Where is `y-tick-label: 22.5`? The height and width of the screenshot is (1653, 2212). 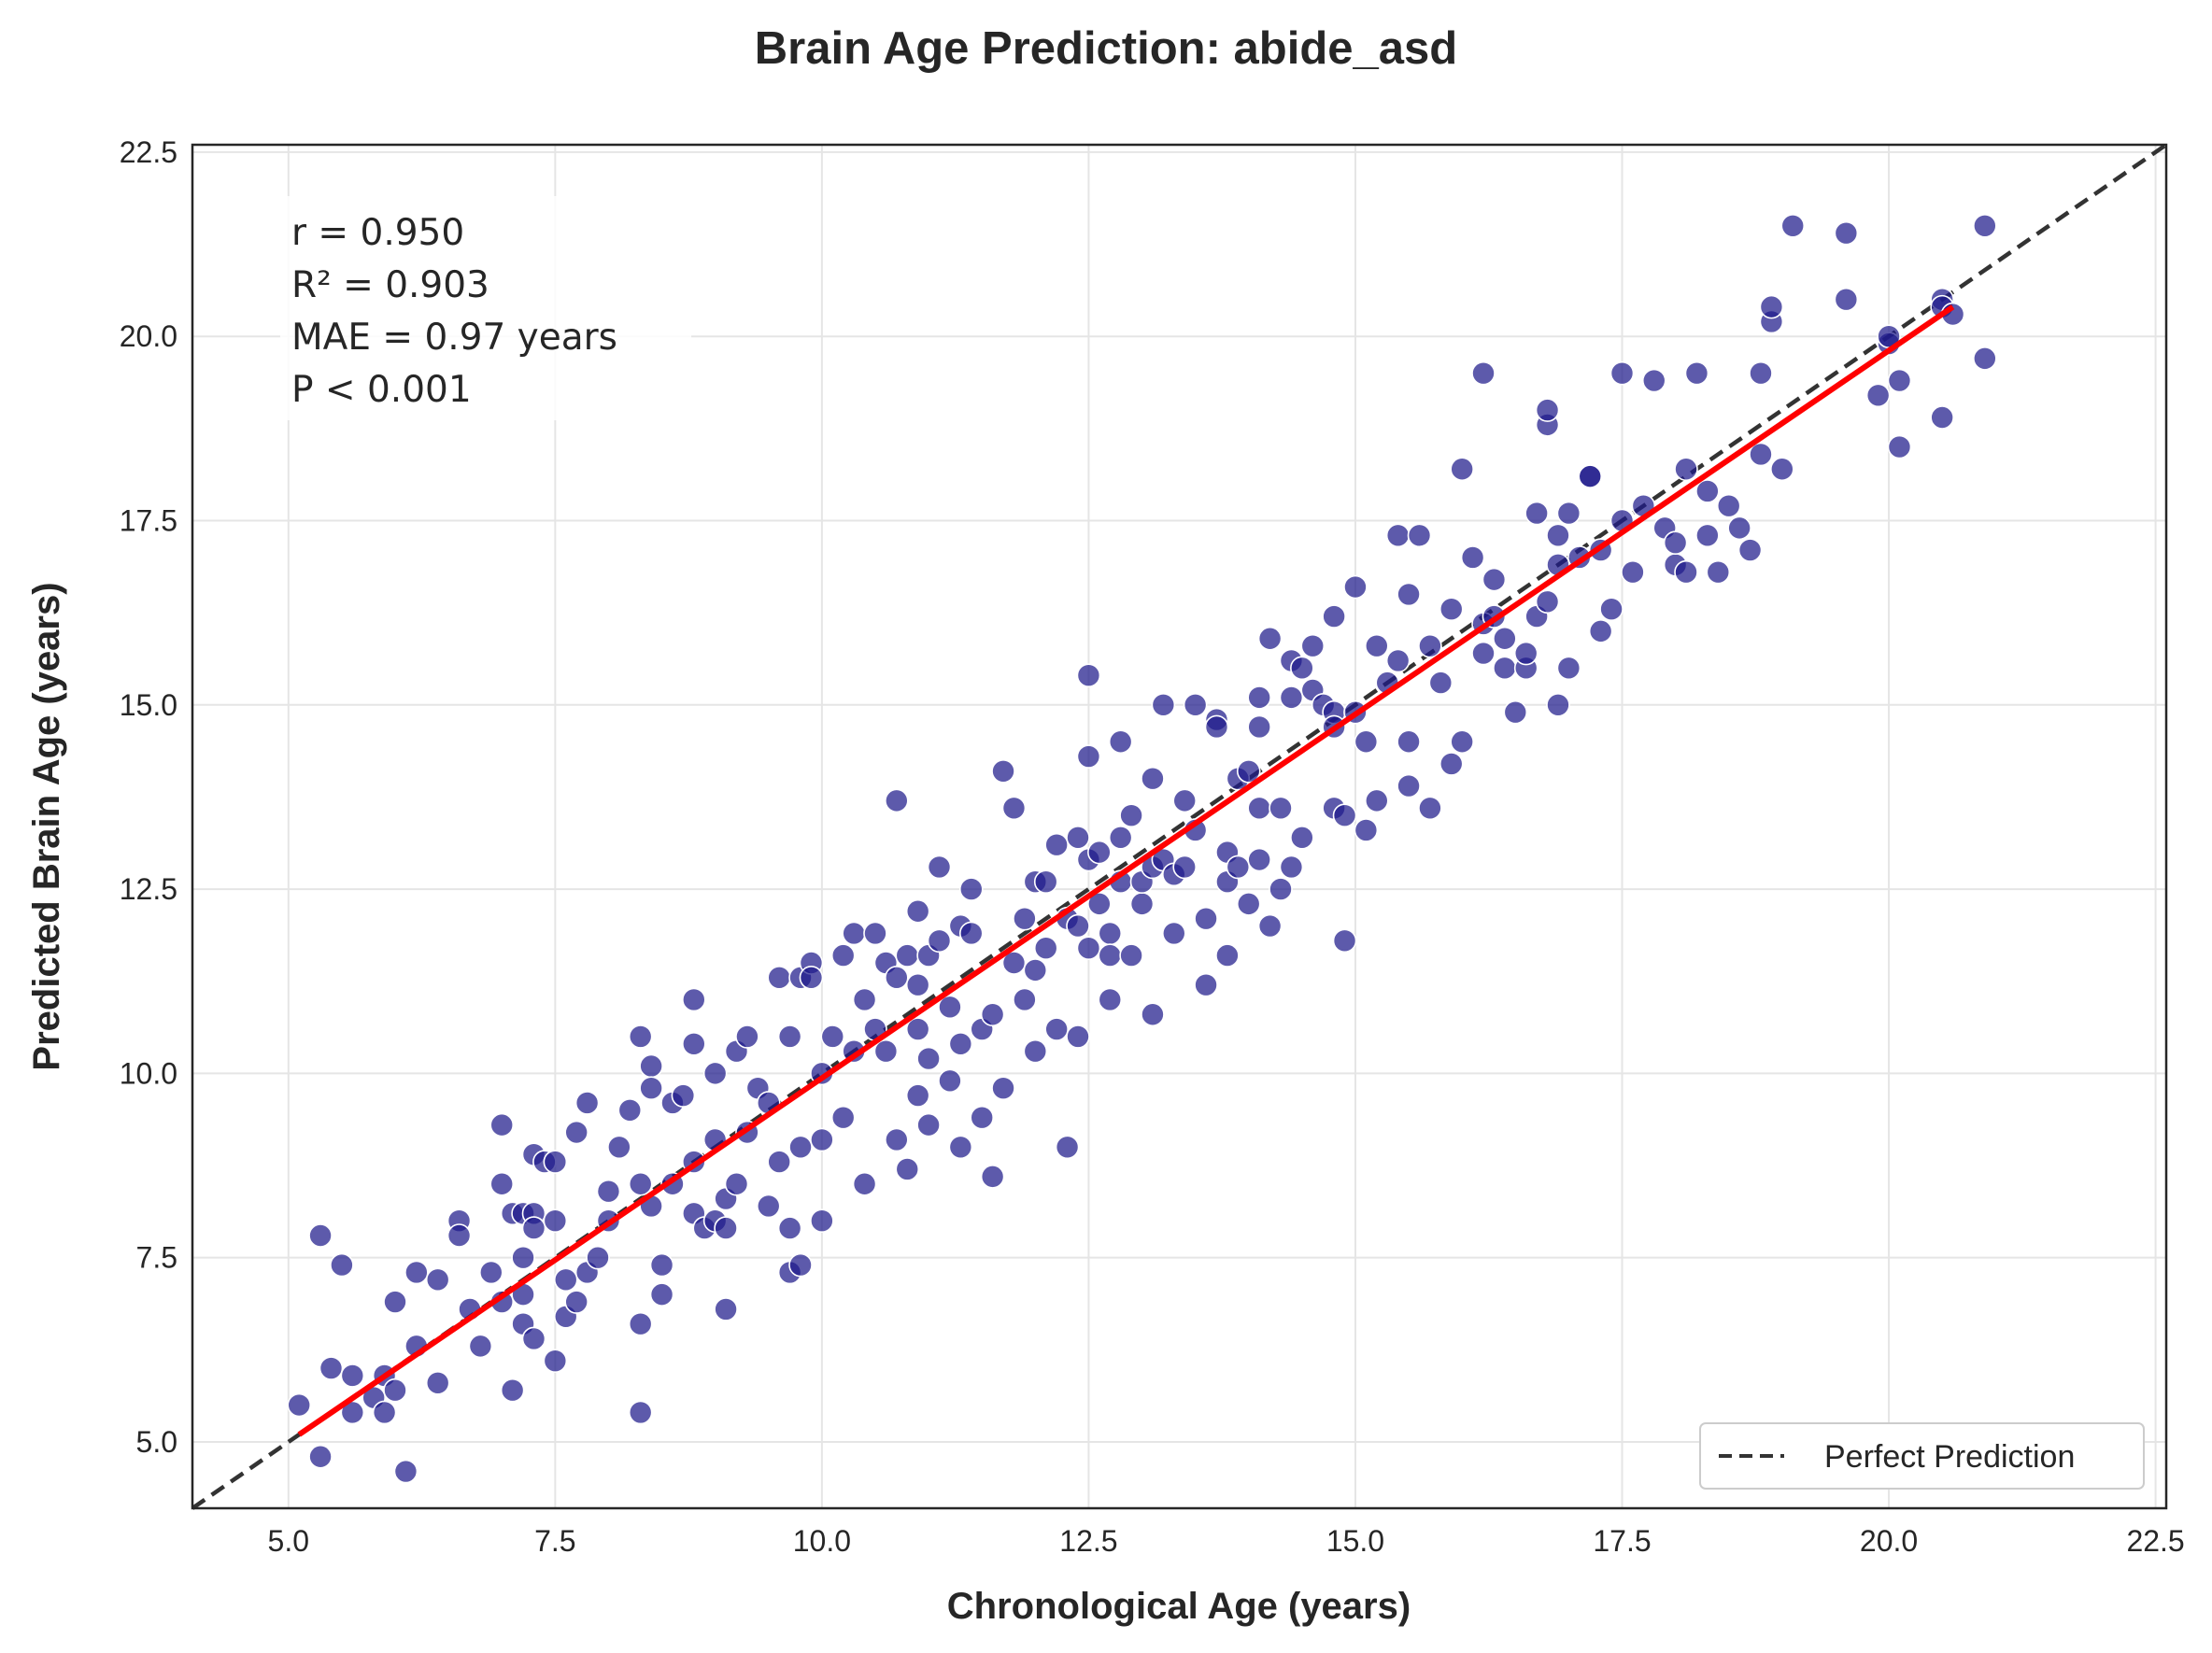
y-tick-label: 22.5 is located at coordinates (149, 152).